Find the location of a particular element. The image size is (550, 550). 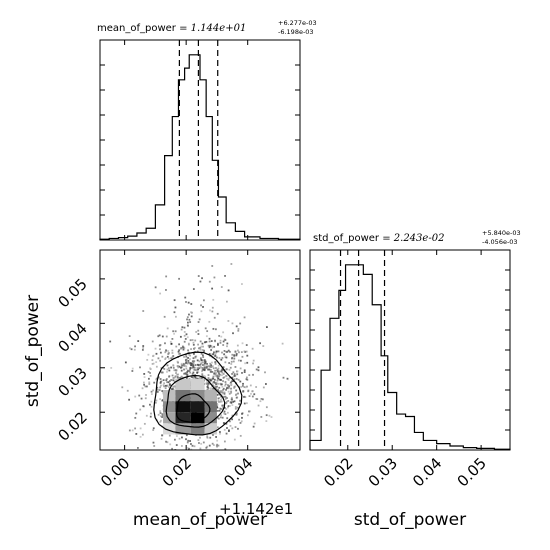

std-y-tick-label: 0.04 is located at coordinates (72, 337).